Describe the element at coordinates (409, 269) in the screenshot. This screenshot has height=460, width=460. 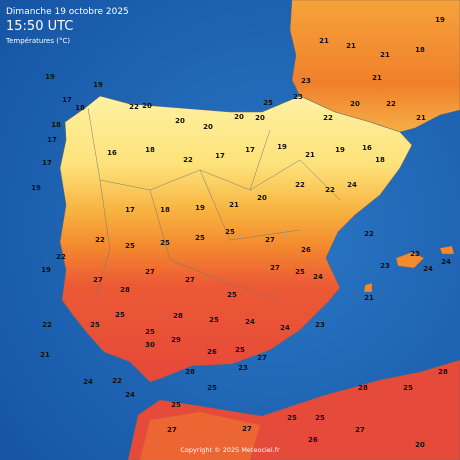
I see `balearic` at that location.